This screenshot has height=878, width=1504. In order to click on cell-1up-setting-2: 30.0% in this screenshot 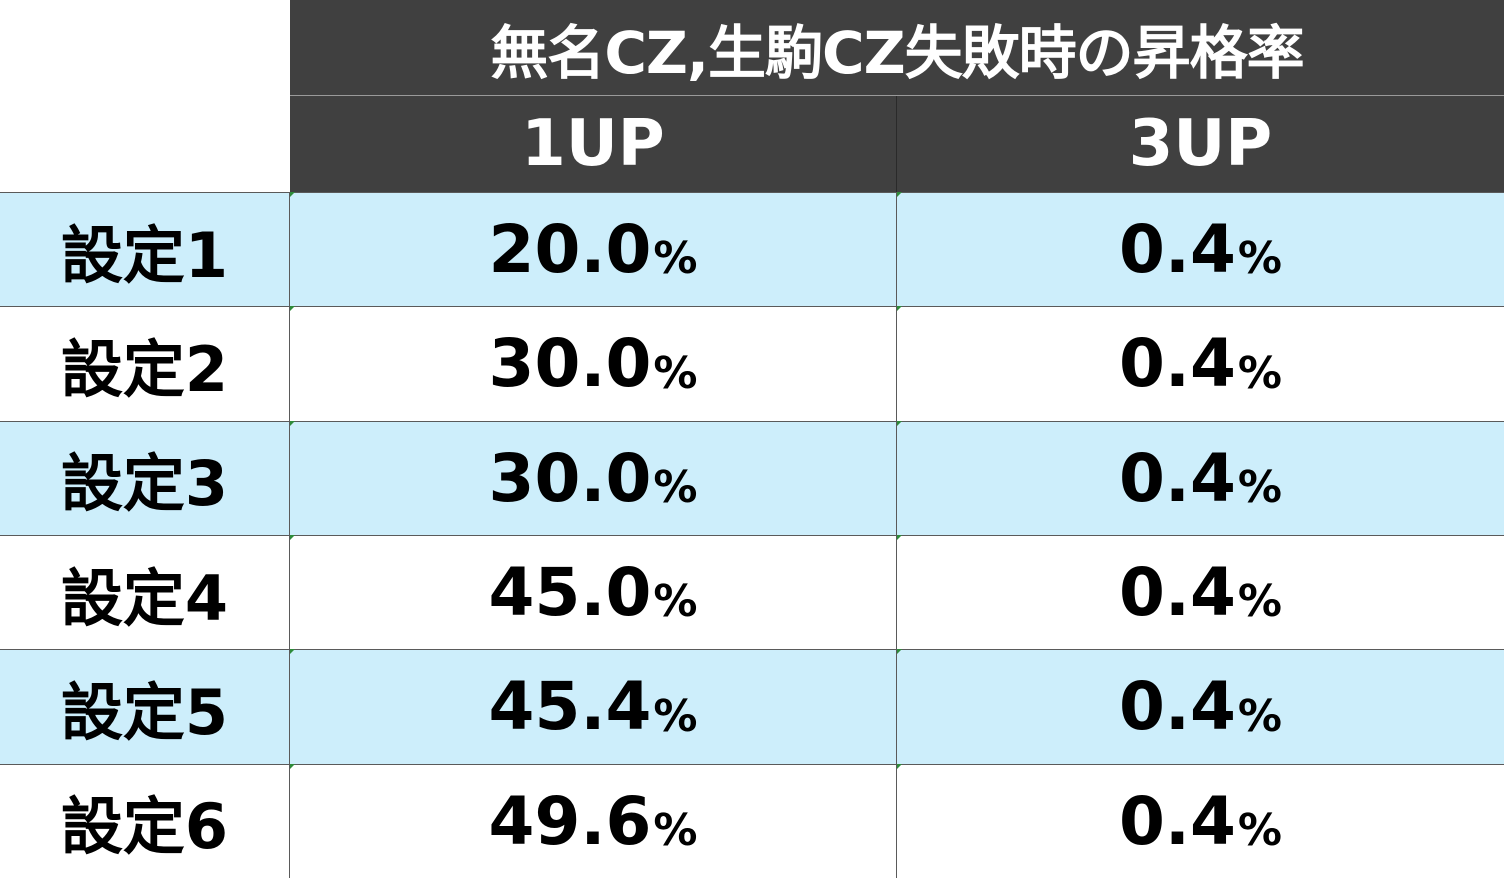, I will do `click(593, 363)`.